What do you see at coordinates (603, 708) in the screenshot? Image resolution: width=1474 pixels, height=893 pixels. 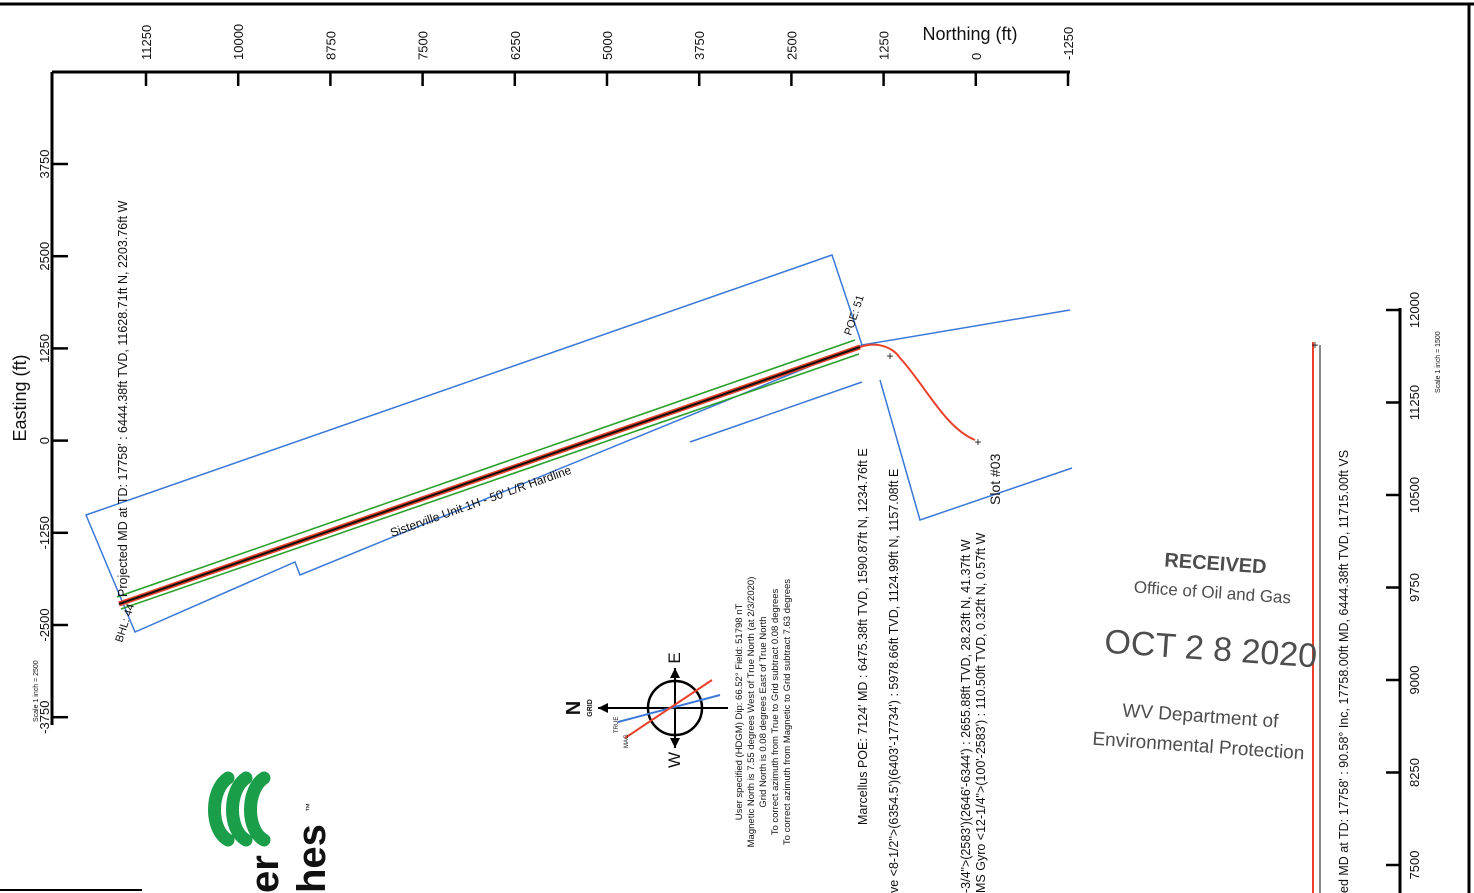 I see `compass-north-arrowhead` at bounding box center [603, 708].